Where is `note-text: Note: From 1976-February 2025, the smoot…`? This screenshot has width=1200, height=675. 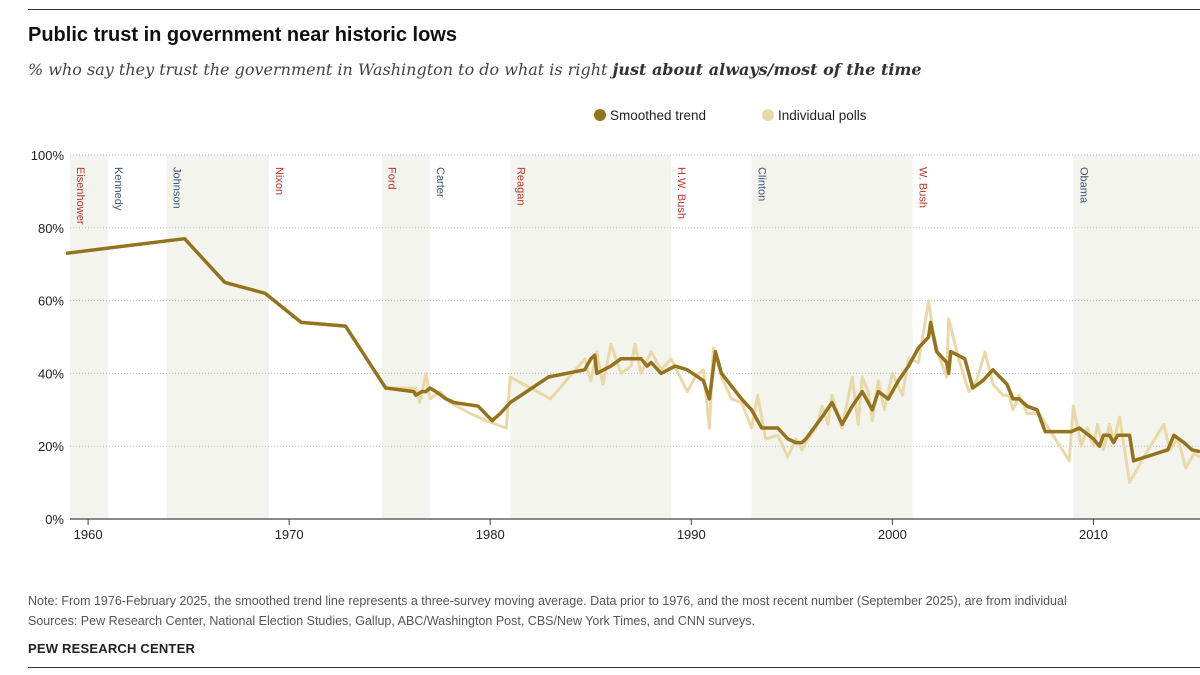 note-text: Note: From 1976-February 2025, the smoot… is located at coordinates (547, 601).